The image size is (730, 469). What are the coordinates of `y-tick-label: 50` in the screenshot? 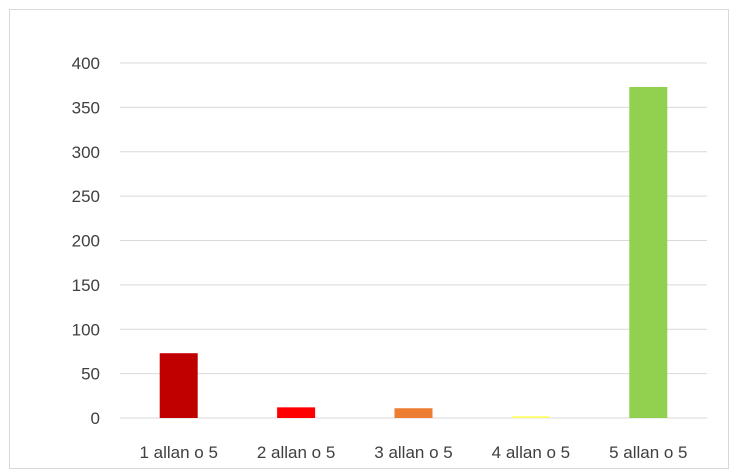 It's located at (90, 374).